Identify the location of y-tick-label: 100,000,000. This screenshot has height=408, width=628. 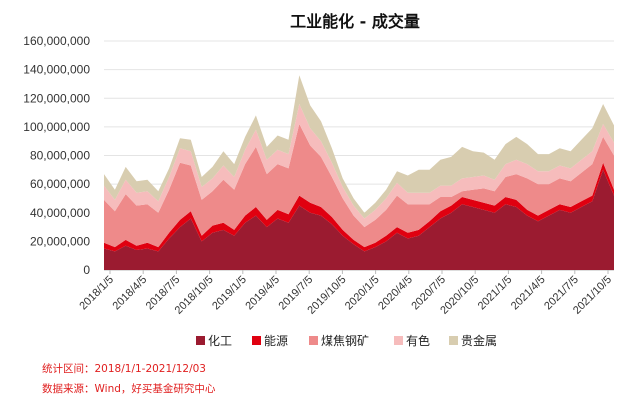
(56, 127).